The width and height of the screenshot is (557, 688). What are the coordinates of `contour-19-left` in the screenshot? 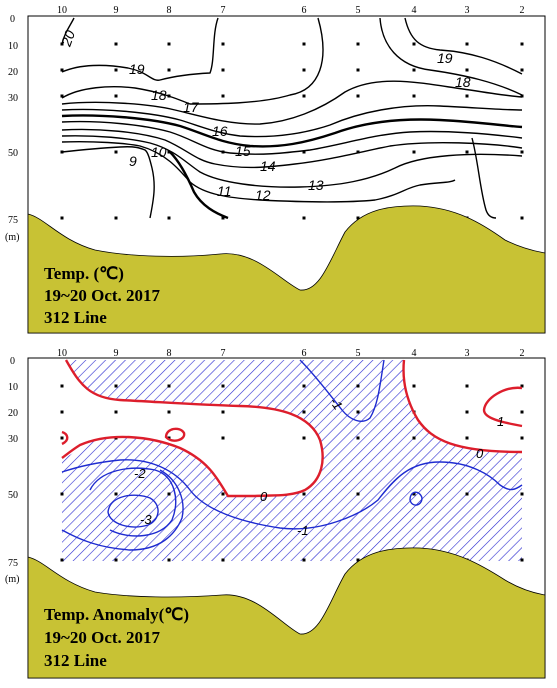 It's located at (140, 49).